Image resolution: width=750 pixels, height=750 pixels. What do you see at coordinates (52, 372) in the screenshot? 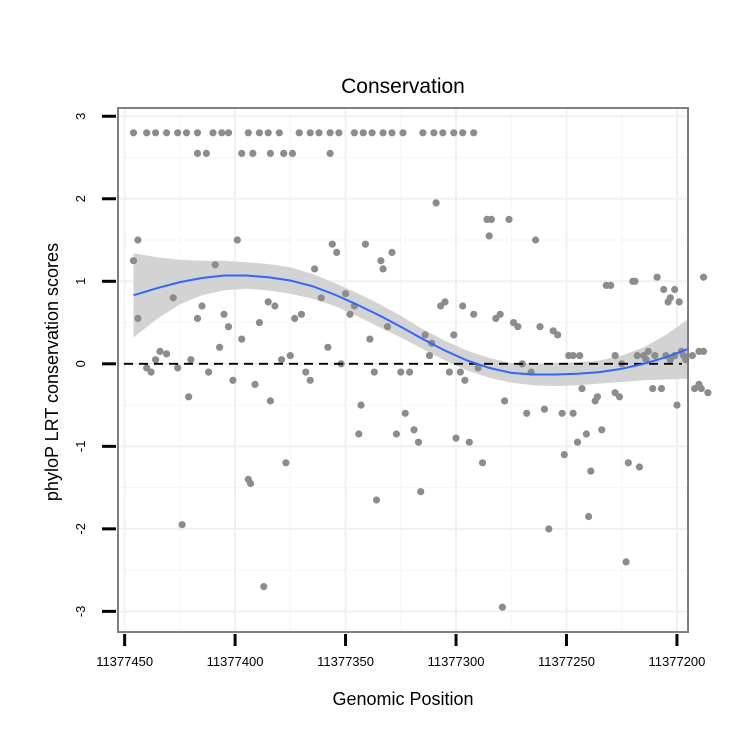
I see `y-axis-label: phyloP LRT conservation scores` at bounding box center [52, 372].